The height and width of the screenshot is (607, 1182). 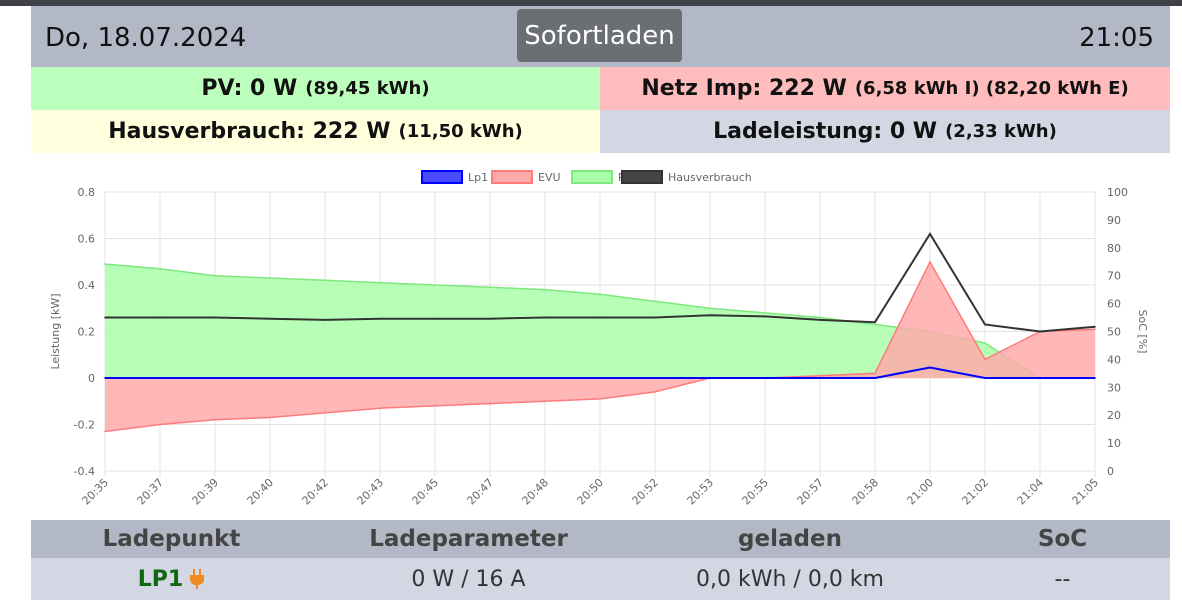 What do you see at coordinates (790, 539) in the screenshot?
I see `header-geladen: geladen` at bounding box center [790, 539].